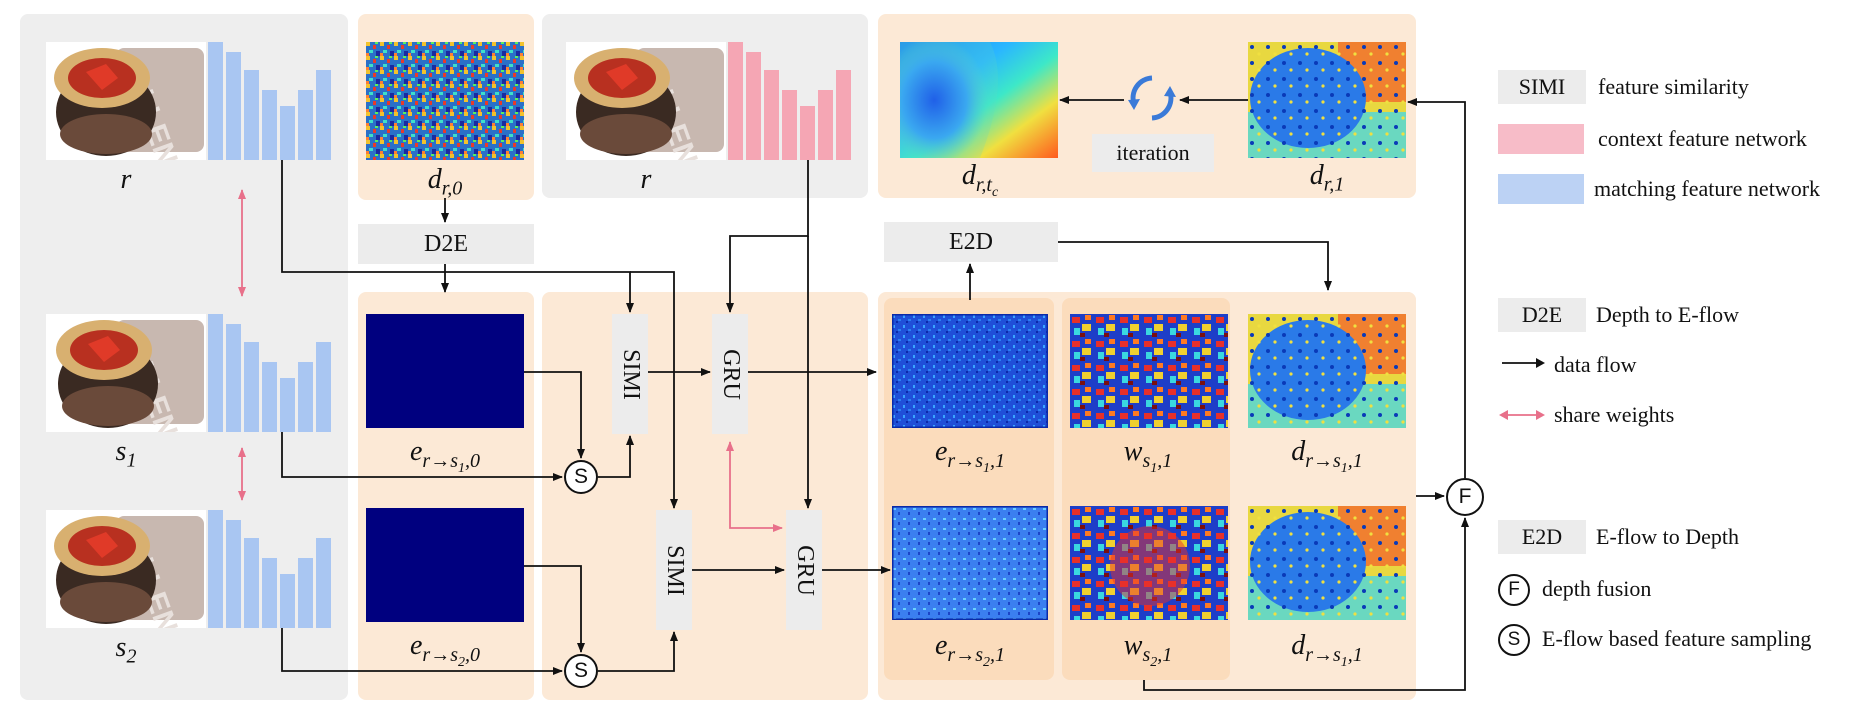  I want to click on legend-share-weights-text: share weights, so click(1614, 414).